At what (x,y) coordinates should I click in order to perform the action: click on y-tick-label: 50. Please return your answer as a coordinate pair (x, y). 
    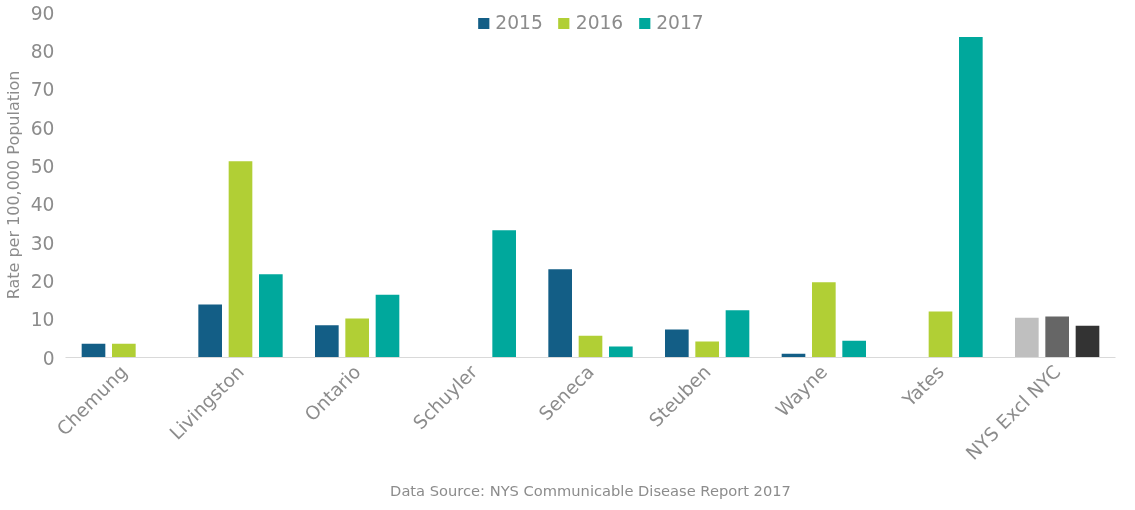
    Looking at the image, I should click on (42, 166).